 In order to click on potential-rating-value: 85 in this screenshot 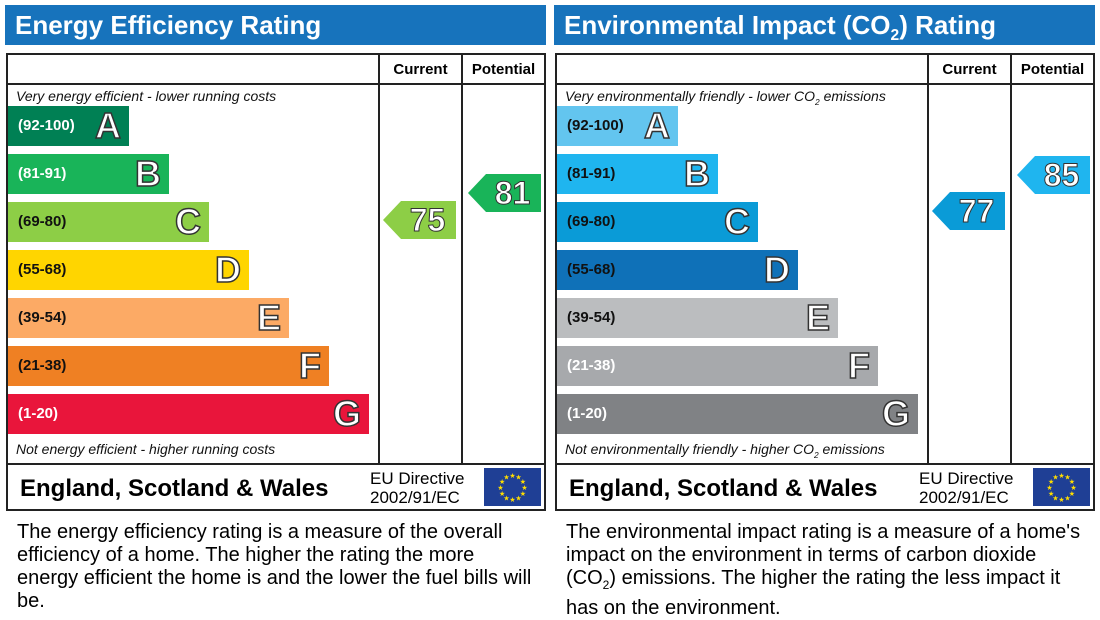, I will do `click(1061, 175)`.